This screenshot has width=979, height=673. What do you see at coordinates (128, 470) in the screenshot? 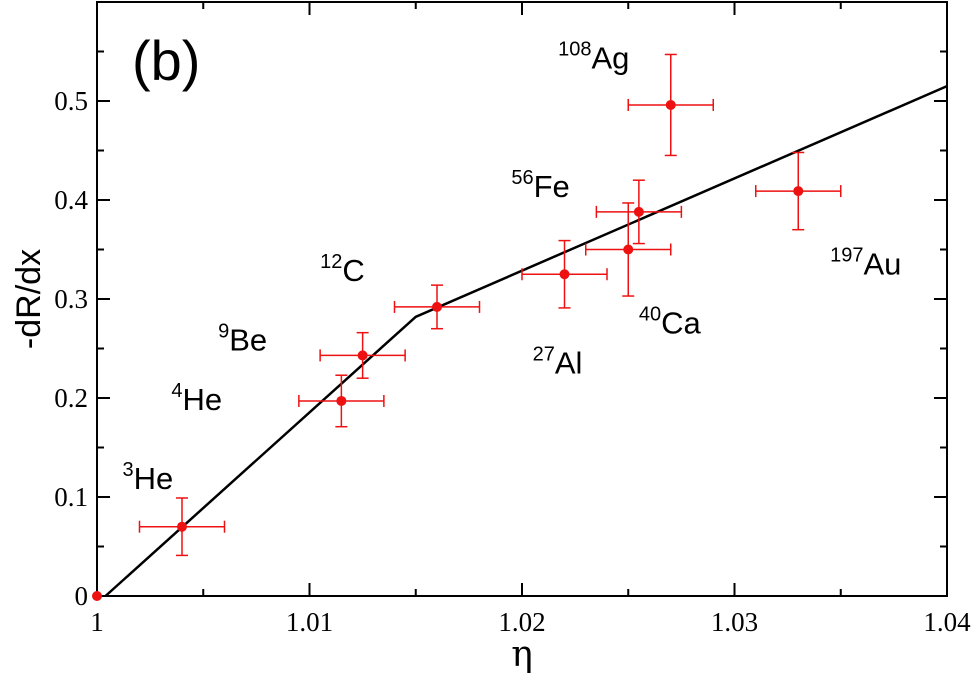
I see `isotope-mass-number: 3` at bounding box center [128, 470].